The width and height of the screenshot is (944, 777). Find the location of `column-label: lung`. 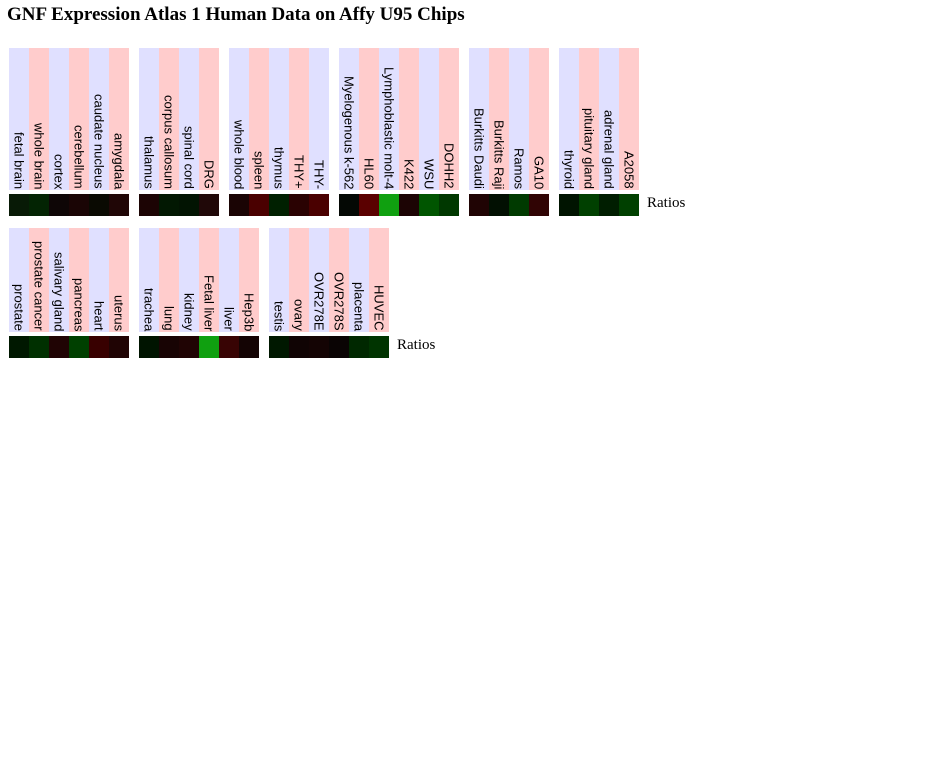

column-label: lung is located at coordinates (169, 280).